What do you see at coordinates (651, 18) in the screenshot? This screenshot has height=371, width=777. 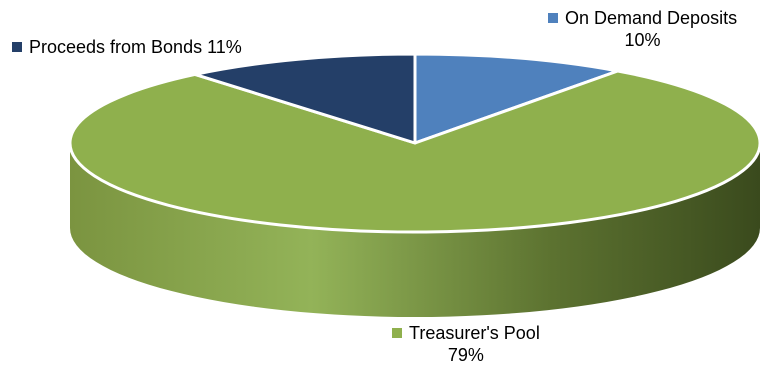 I see `label-on-demand-name: On Demand Deposits` at bounding box center [651, 18].